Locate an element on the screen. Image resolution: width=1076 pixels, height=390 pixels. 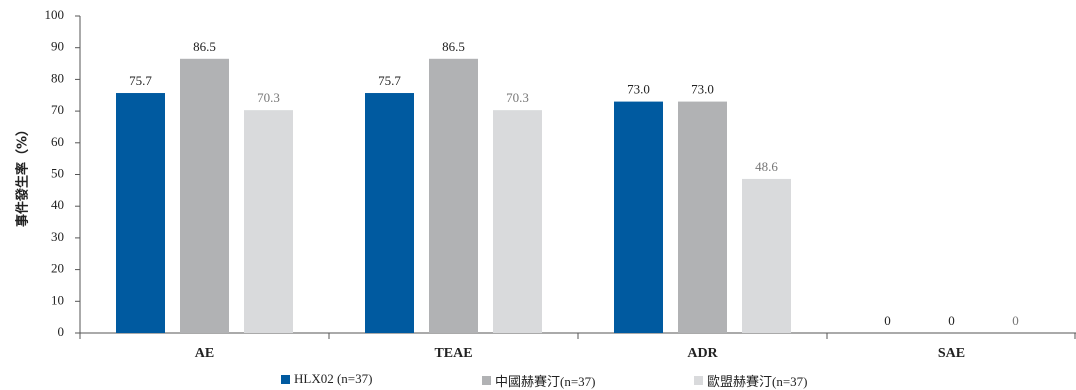
y-tick-label: 60 is located at coordinates (57, 141).